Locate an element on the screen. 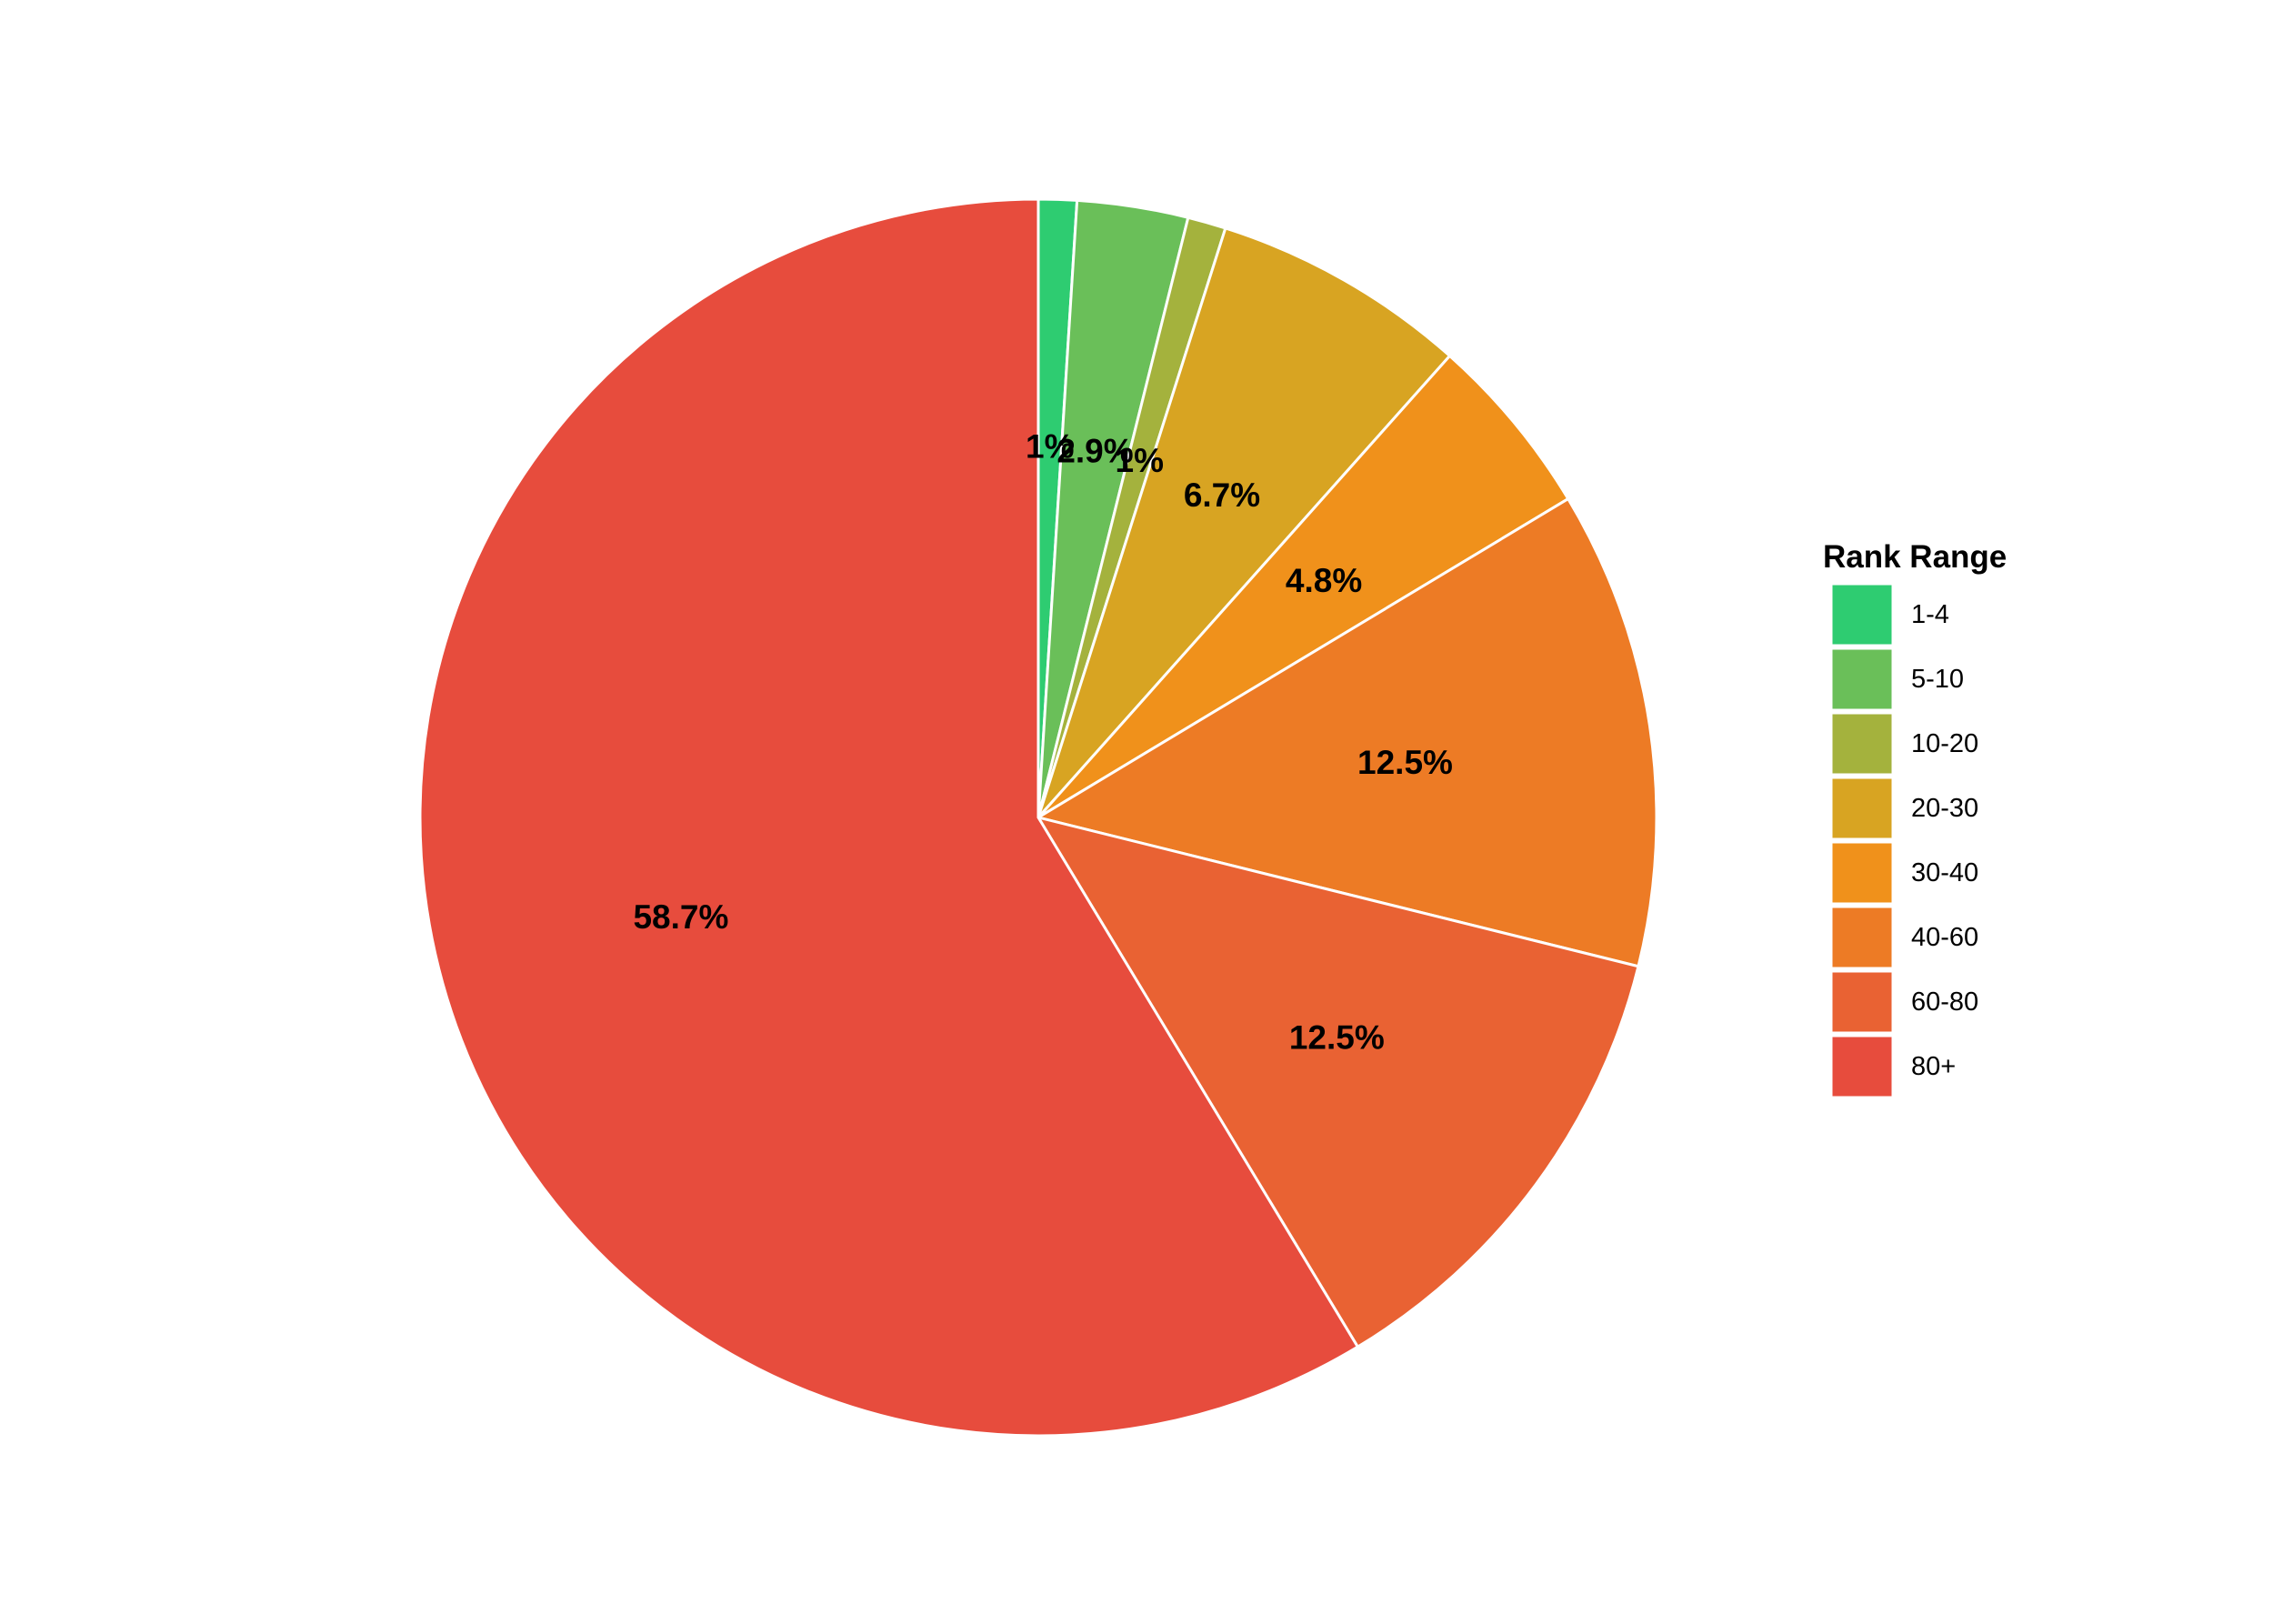 Image resolution: width=2273 pixels, height=1624 pixels. legend-label-20-30: 20-30 is located at coordinates (1944, 808).